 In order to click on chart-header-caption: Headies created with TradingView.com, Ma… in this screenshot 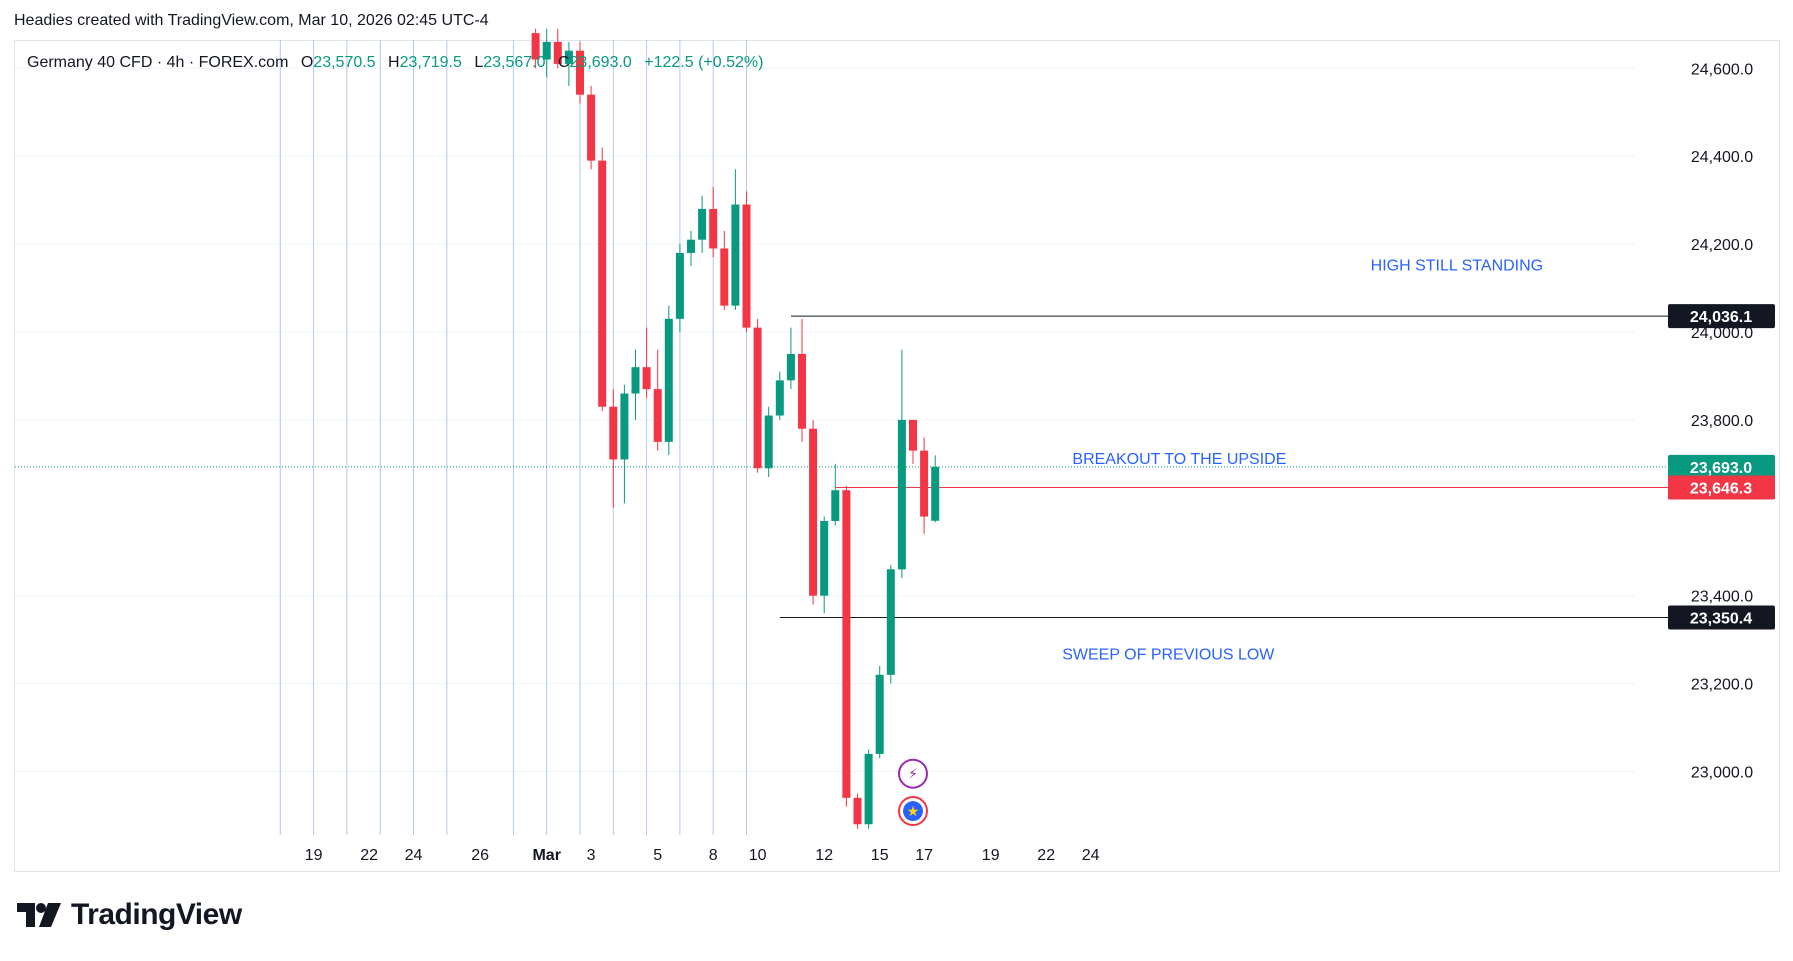, I will do `click(251, 20)`.